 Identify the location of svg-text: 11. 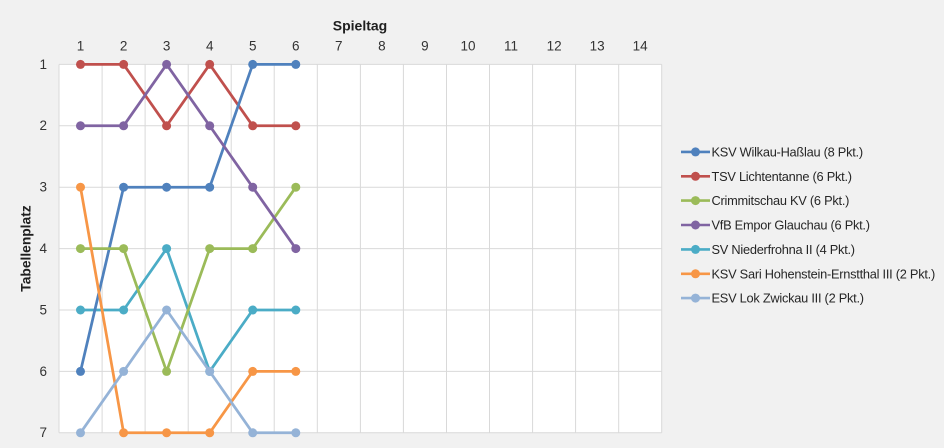
(511, 45).